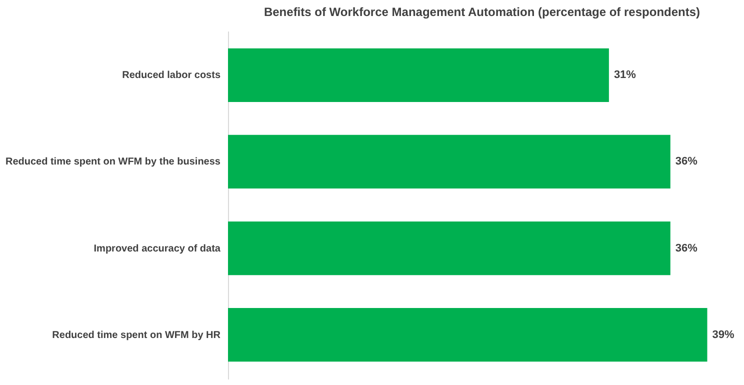  What do you see at coordinates (482, 12) in the screenshot?
I see `chart-title: Benefits of Workforce Management Automation (percentage of respondents)` at bounding box center [482, 12].